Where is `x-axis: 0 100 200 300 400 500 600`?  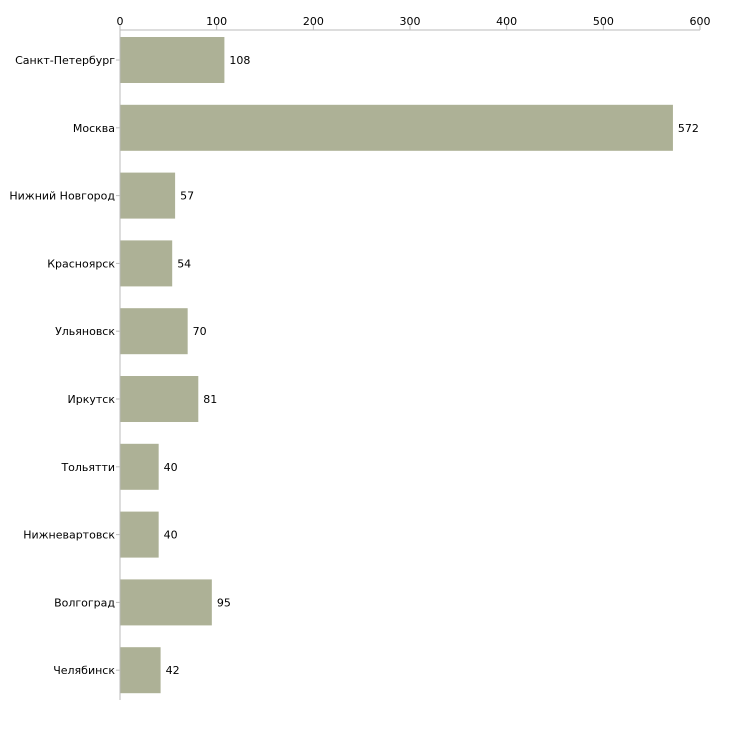
x-axis: 0 100 200 300 400 500 600 is located at coordinates (414, 23).